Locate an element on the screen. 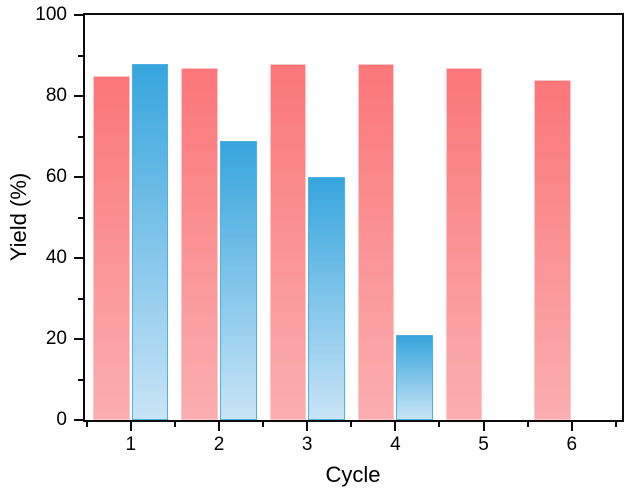 The height and width of the screenshot is (498, 630). x-tick-label-1: 1 is located at coordinates (131, 444).